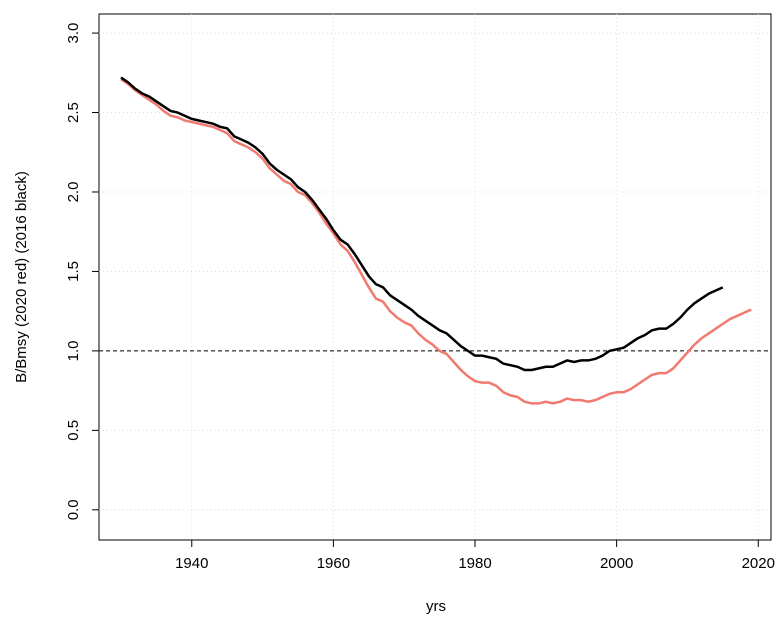 The height and width of the screenshot is (622, 777). I want to click on x-tick-label: 1940, so click(191, 563).